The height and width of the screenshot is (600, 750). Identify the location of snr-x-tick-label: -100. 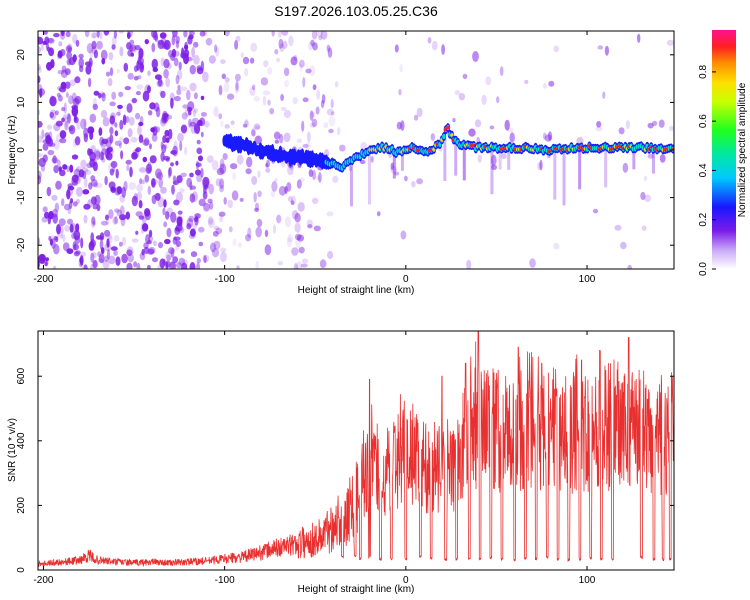
(225, 580).